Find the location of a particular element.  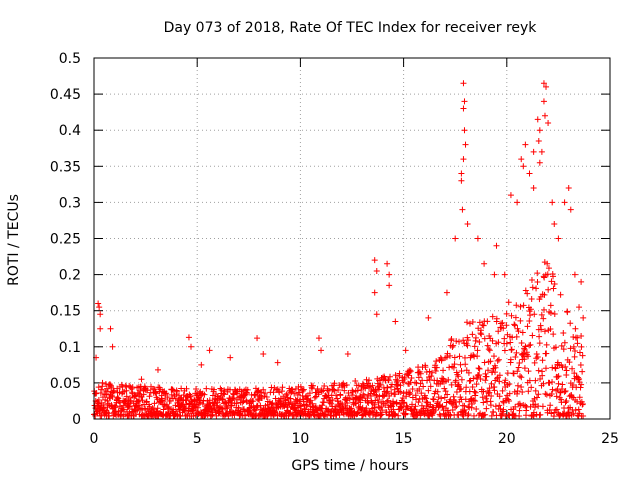

y-tick-label: 0.1 is located at coordinates (70, 348).